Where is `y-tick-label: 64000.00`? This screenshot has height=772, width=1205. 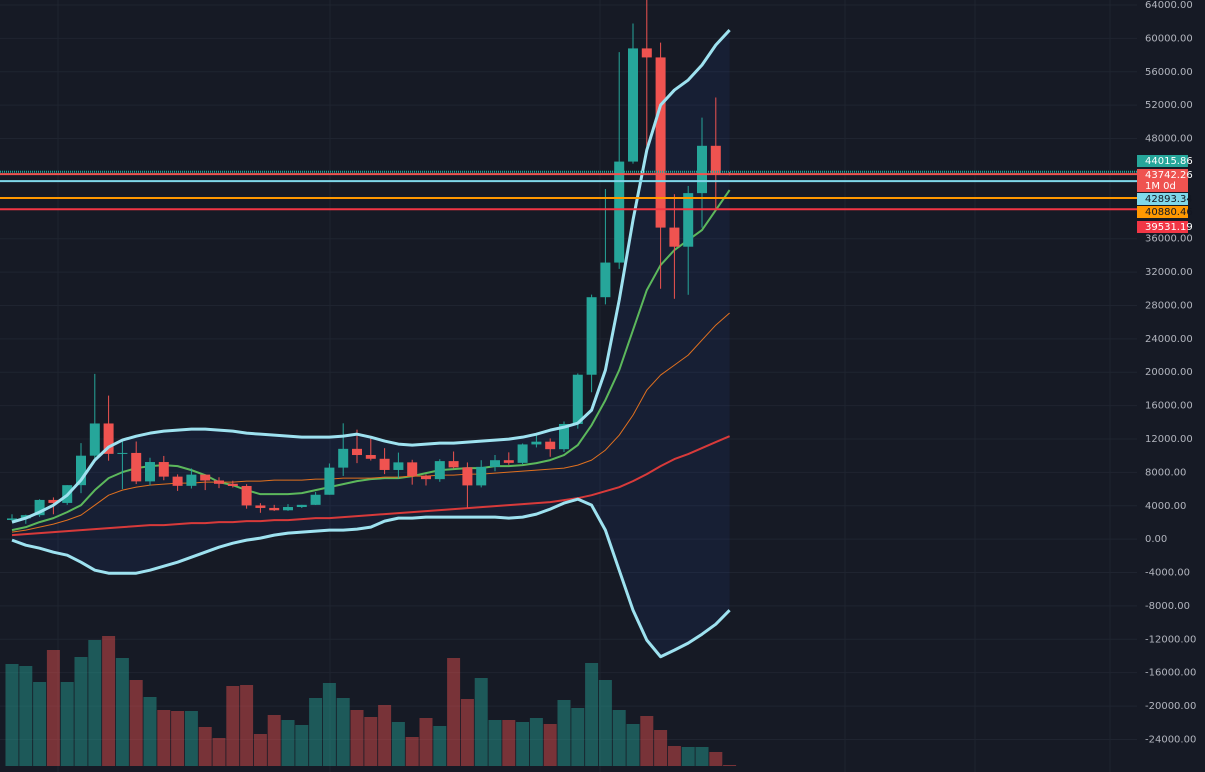 y-tick-label: 64000.00 is located at coordinates (1169, 5).